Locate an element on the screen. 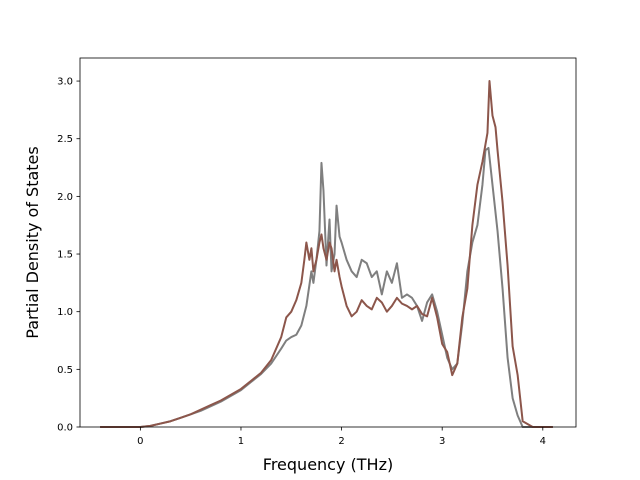 The height and width of the screenshot is (480, 640). y-tick-label: 1.5 is located at coordinates (65, 255).